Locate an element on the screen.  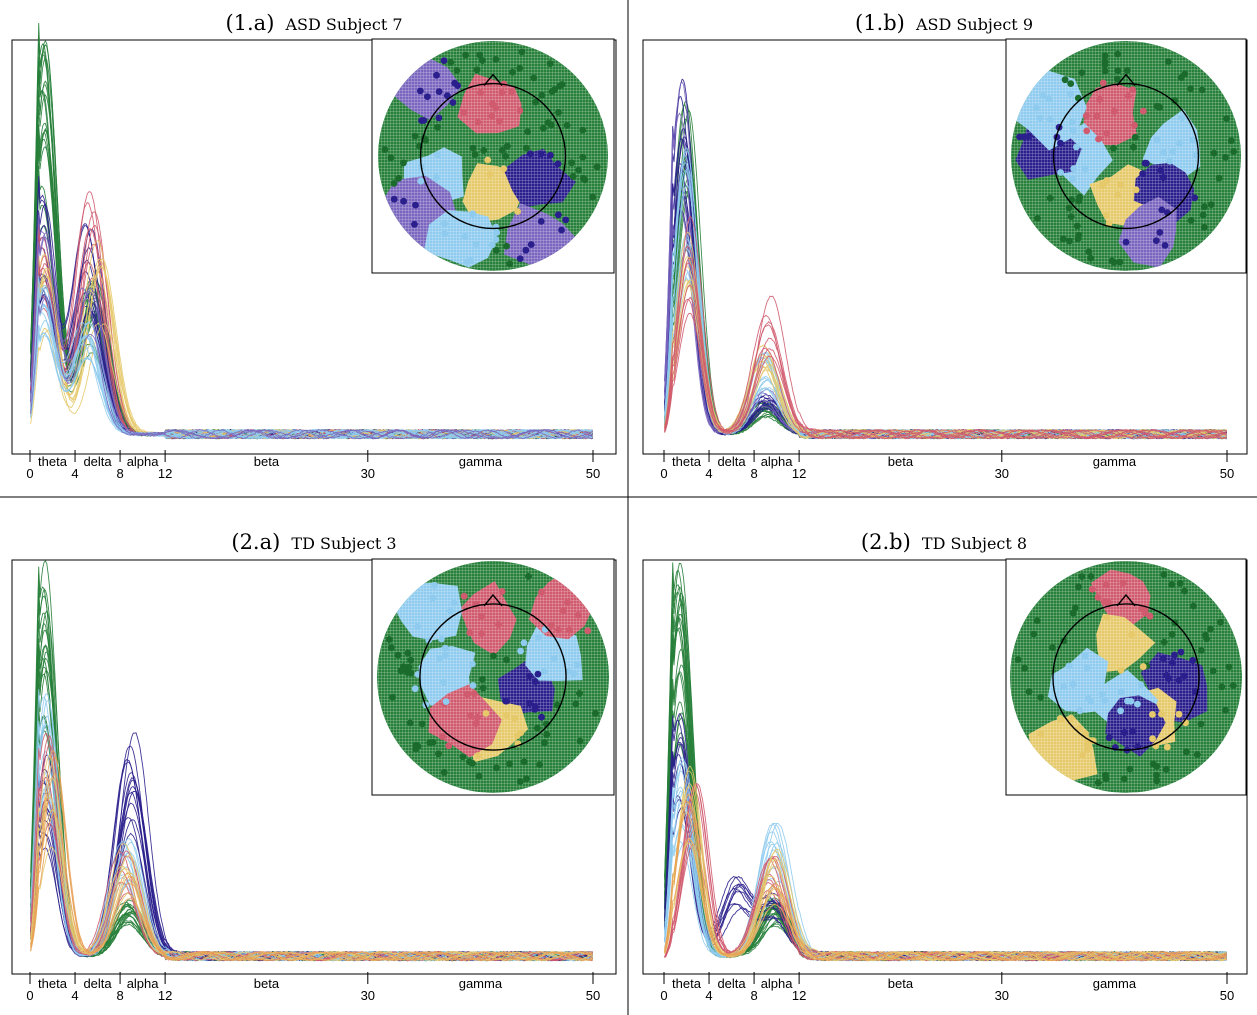
topo-inset is located at coordinates (1126, 677).